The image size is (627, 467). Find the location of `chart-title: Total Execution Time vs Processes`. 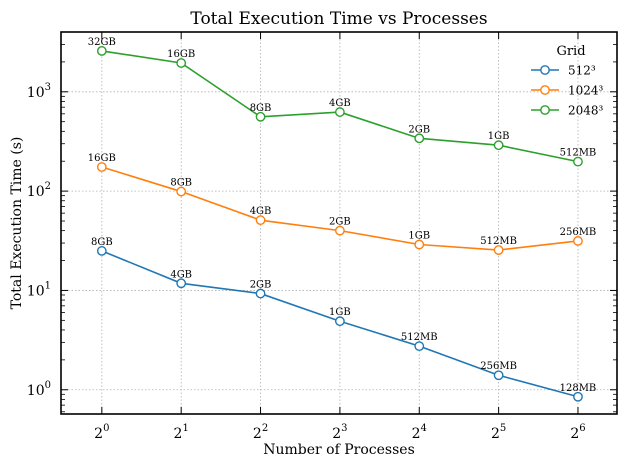

chart-title: Total Execution Time vs Processes is located at coordinates (338, 19).